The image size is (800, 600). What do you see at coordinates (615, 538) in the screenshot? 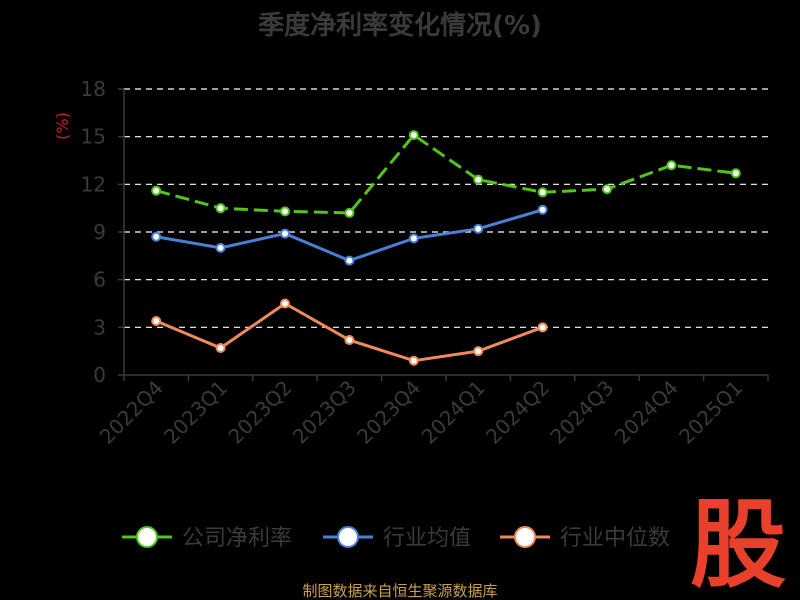
I see `legend-label: 行业中位数` at bounding box center [615, 538].